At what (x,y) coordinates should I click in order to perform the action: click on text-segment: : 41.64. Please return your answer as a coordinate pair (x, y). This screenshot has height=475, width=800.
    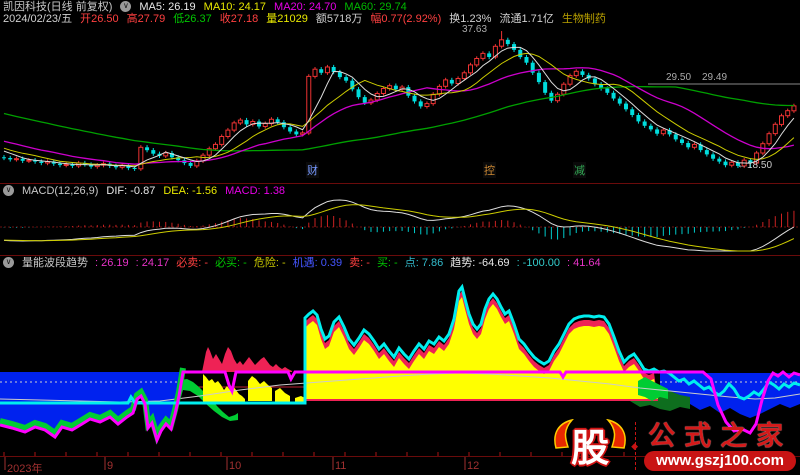
    Looking at the image, I should click on (583, 263).